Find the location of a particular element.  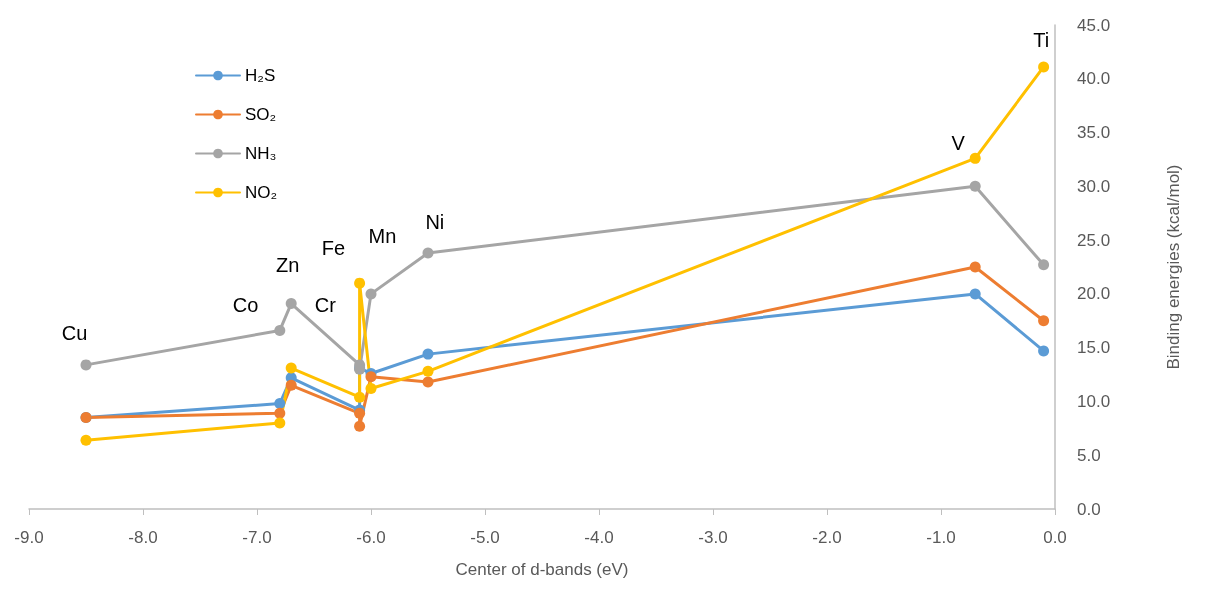

y-tick-label: 15.0 is located at coordinates (1094, 348).